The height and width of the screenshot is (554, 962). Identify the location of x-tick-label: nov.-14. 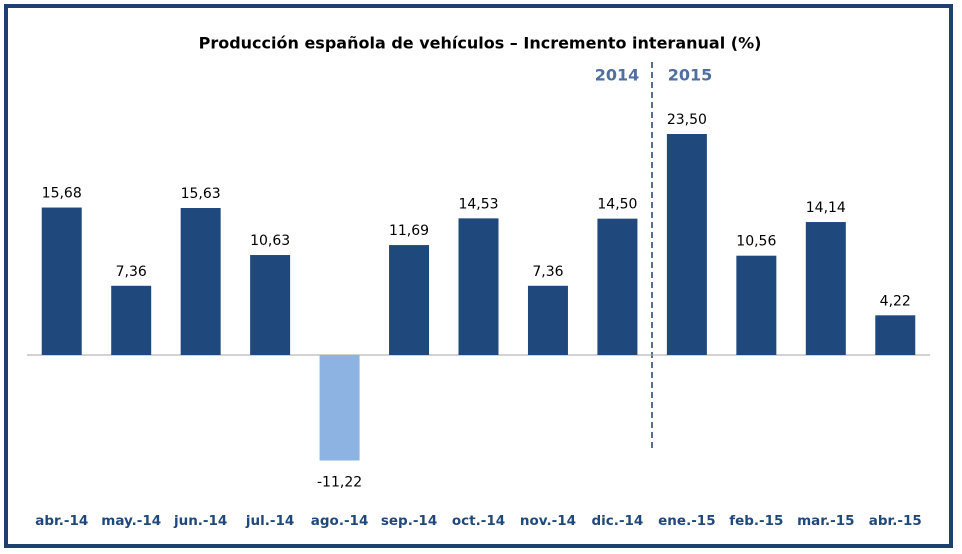
(548, 521).